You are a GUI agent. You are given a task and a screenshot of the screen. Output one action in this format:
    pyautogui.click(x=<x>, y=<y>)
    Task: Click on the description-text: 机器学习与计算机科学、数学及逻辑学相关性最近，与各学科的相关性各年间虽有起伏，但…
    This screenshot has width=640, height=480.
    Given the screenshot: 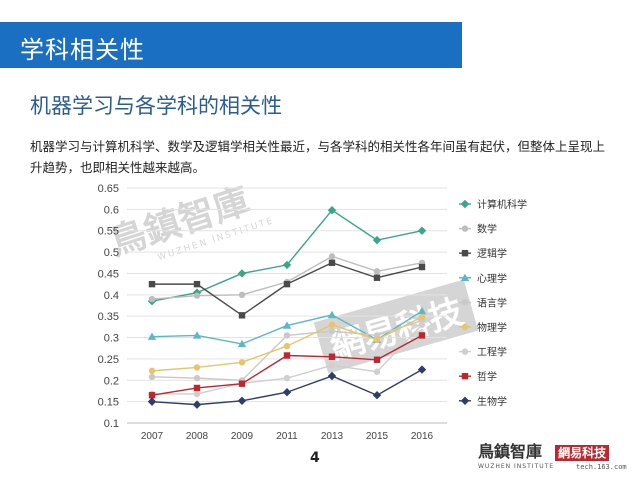 What is the action you would take?
    pyautogui.click(x=318, y=157)
    